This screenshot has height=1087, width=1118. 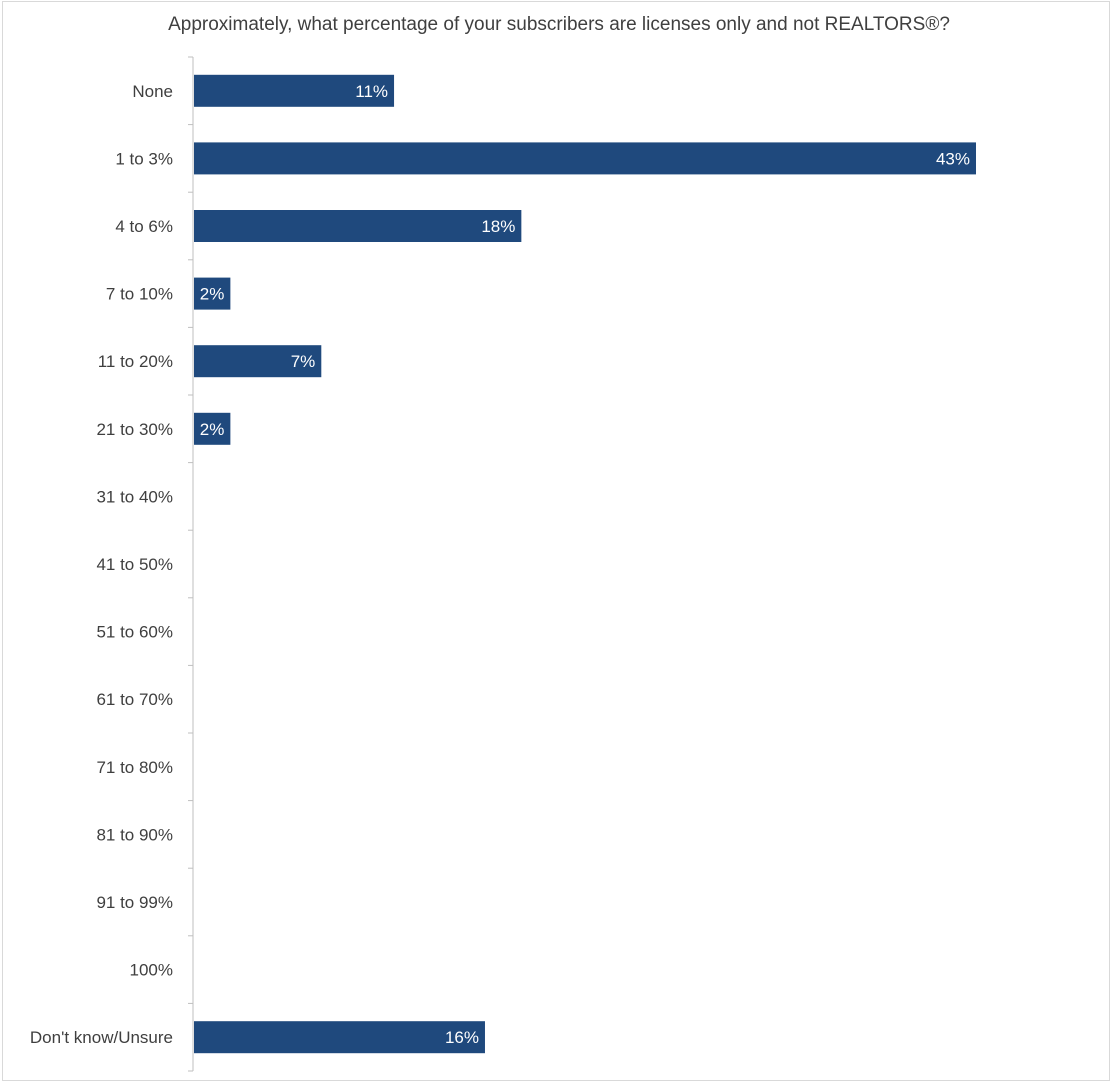 I want to click on category-label: 51 to 60%, so click(x=134, y=632).